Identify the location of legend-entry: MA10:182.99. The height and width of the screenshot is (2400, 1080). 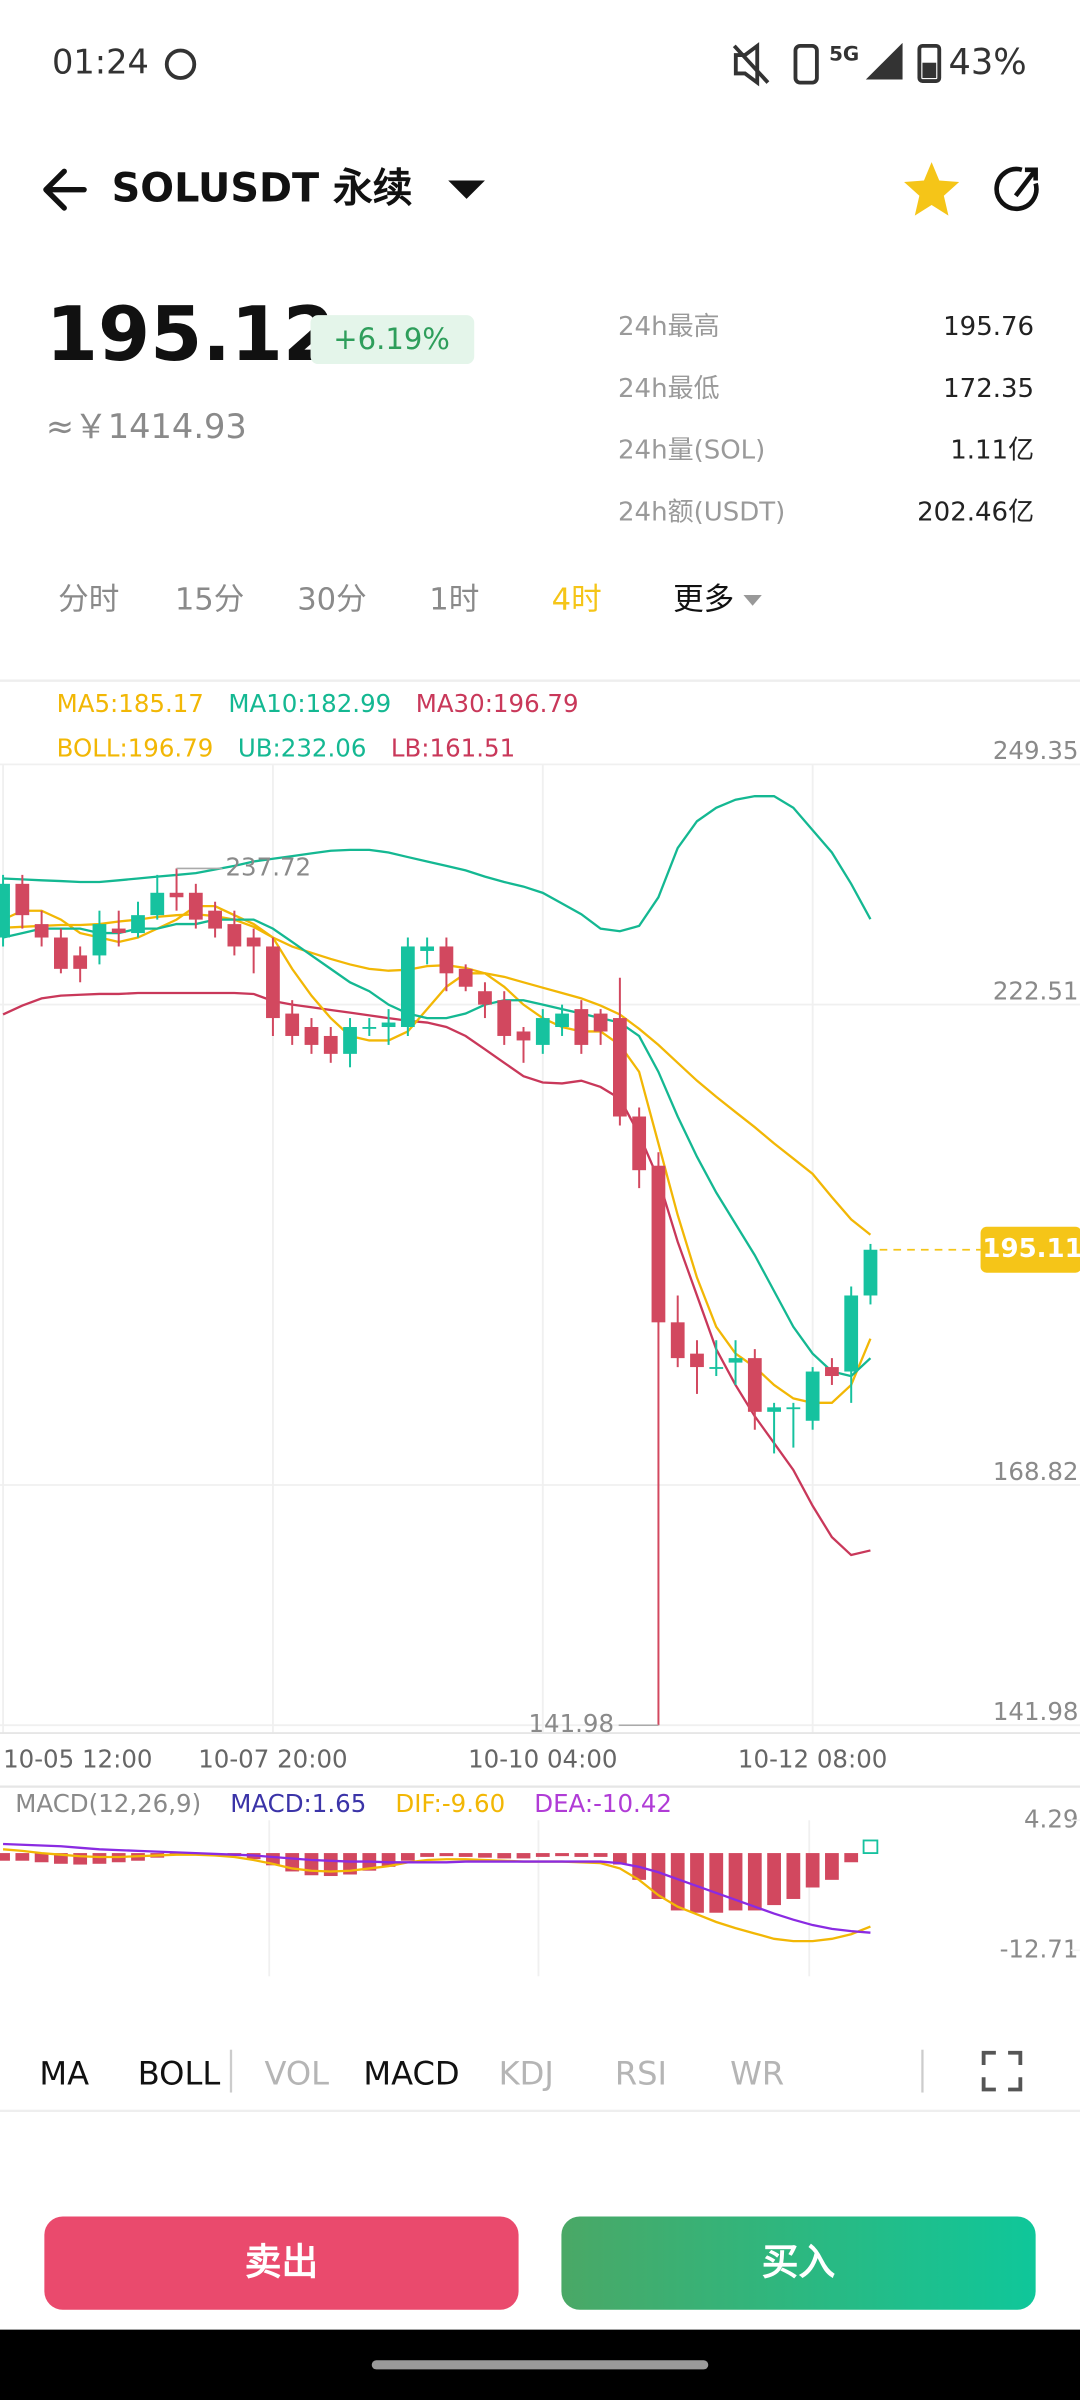
(309, 703).